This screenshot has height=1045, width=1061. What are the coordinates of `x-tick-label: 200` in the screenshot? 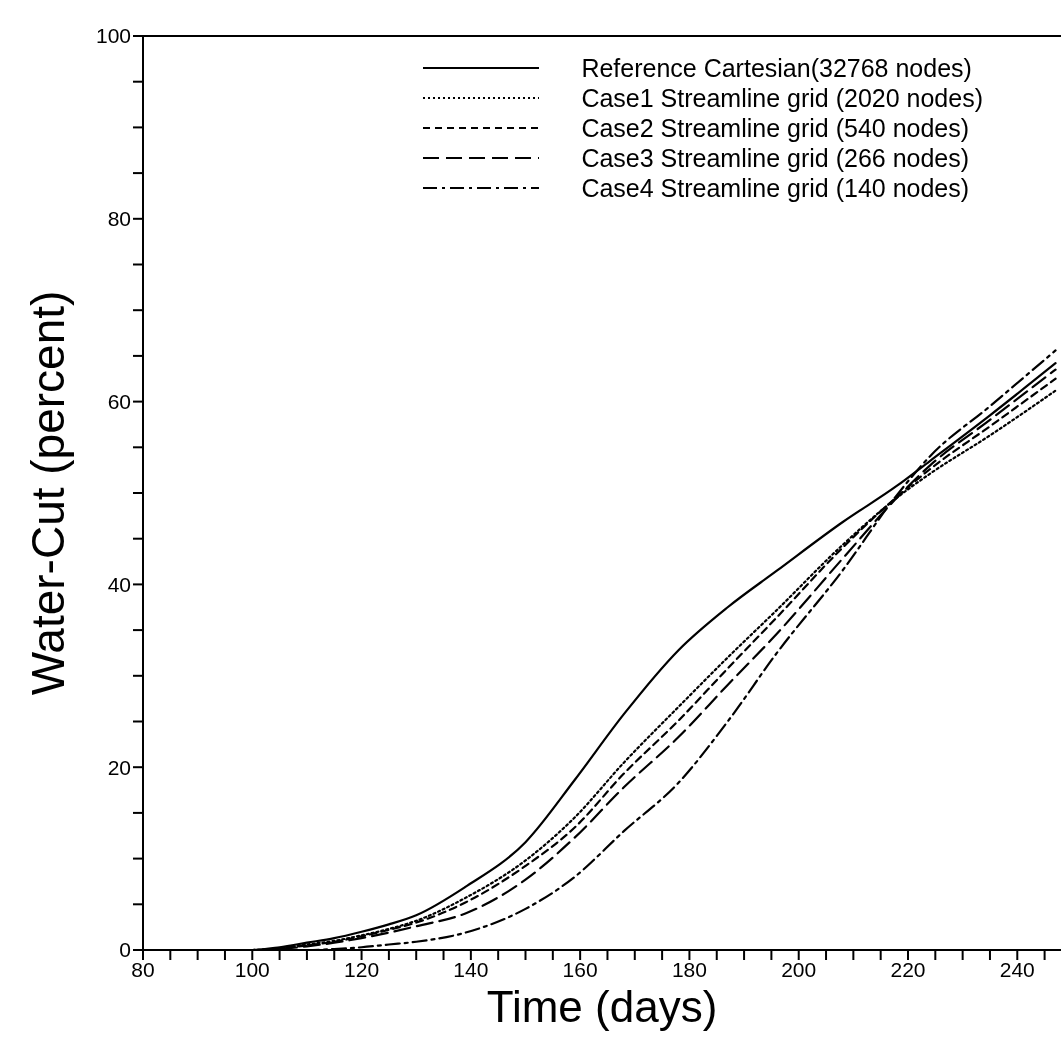 It's located at (799, 969).